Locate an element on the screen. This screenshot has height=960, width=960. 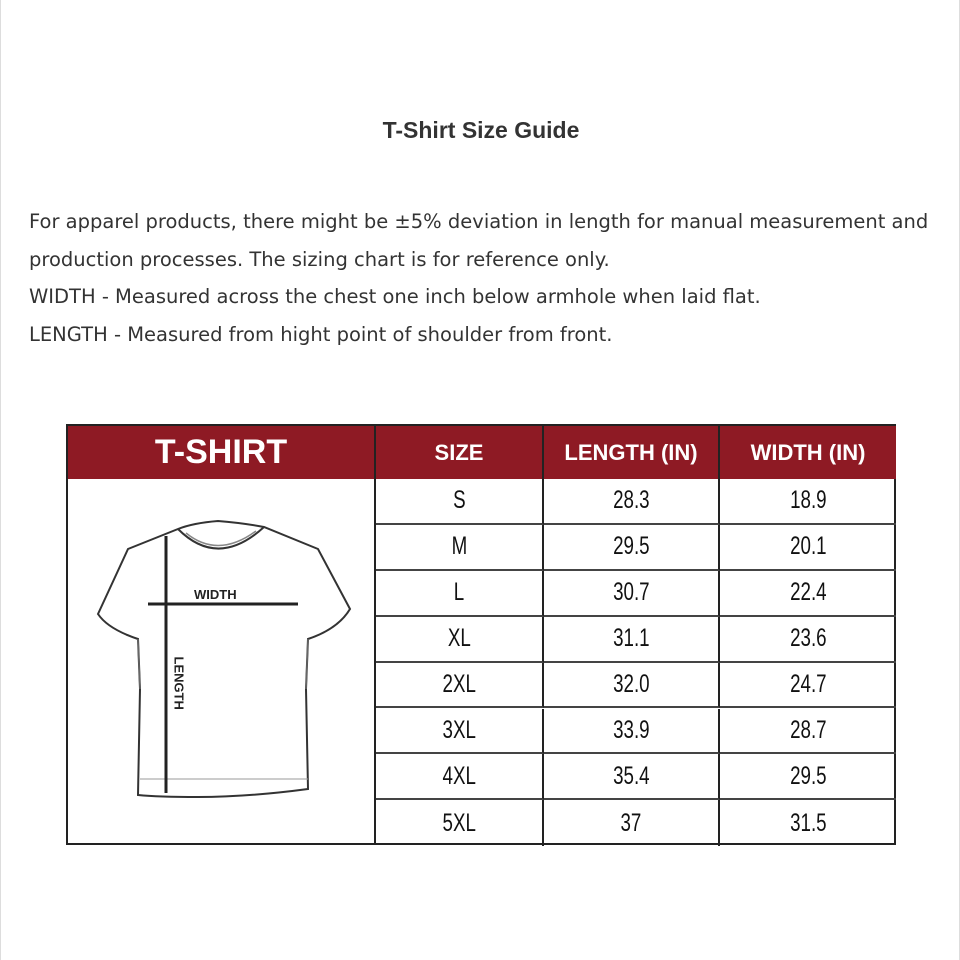
width-value: 31.5 is located at coordinates (808, 822).